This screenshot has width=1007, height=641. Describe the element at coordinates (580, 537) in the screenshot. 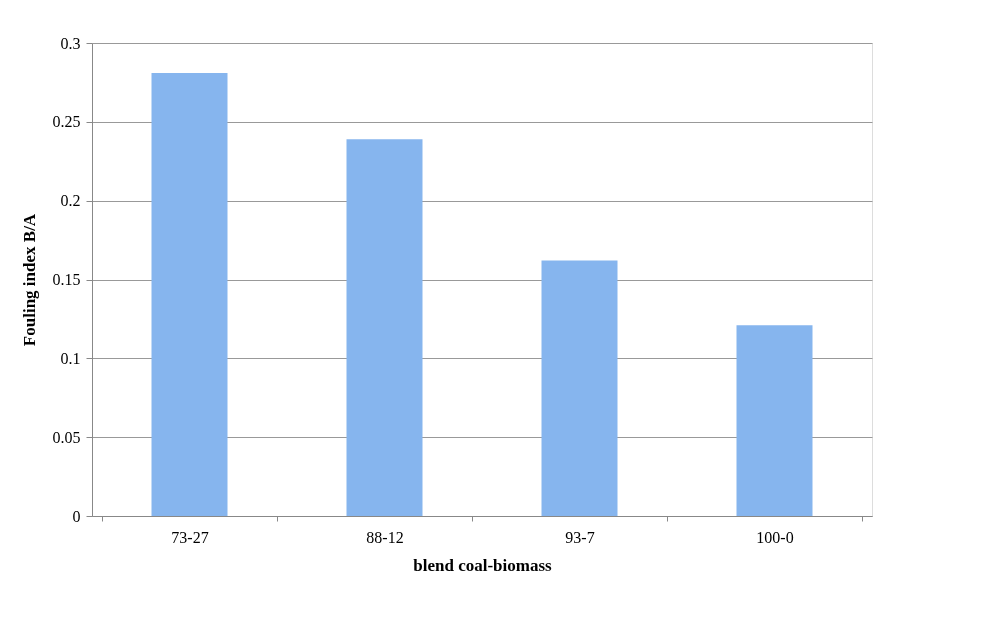

I see `x-tick-label: 93-7` at that location.